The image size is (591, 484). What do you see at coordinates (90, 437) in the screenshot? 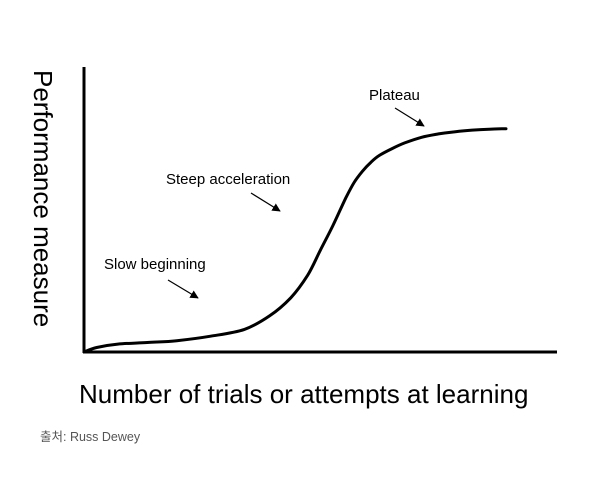
I see `source-caption: 출처: Russ Dewey` at bounding box center [90, 437].